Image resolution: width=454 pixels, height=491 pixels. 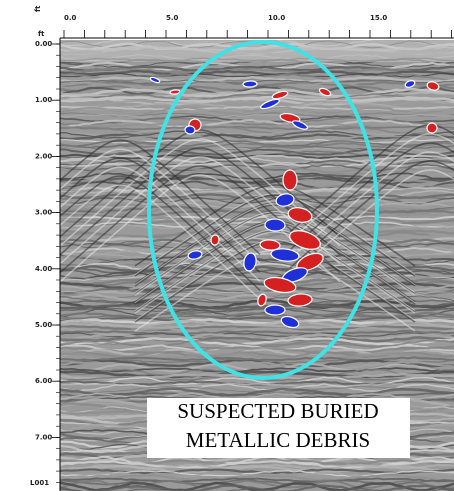 What do you see at coordinates (257, 51) in the screenshot?
I see `surface-band` at bounding box center [257, 51].